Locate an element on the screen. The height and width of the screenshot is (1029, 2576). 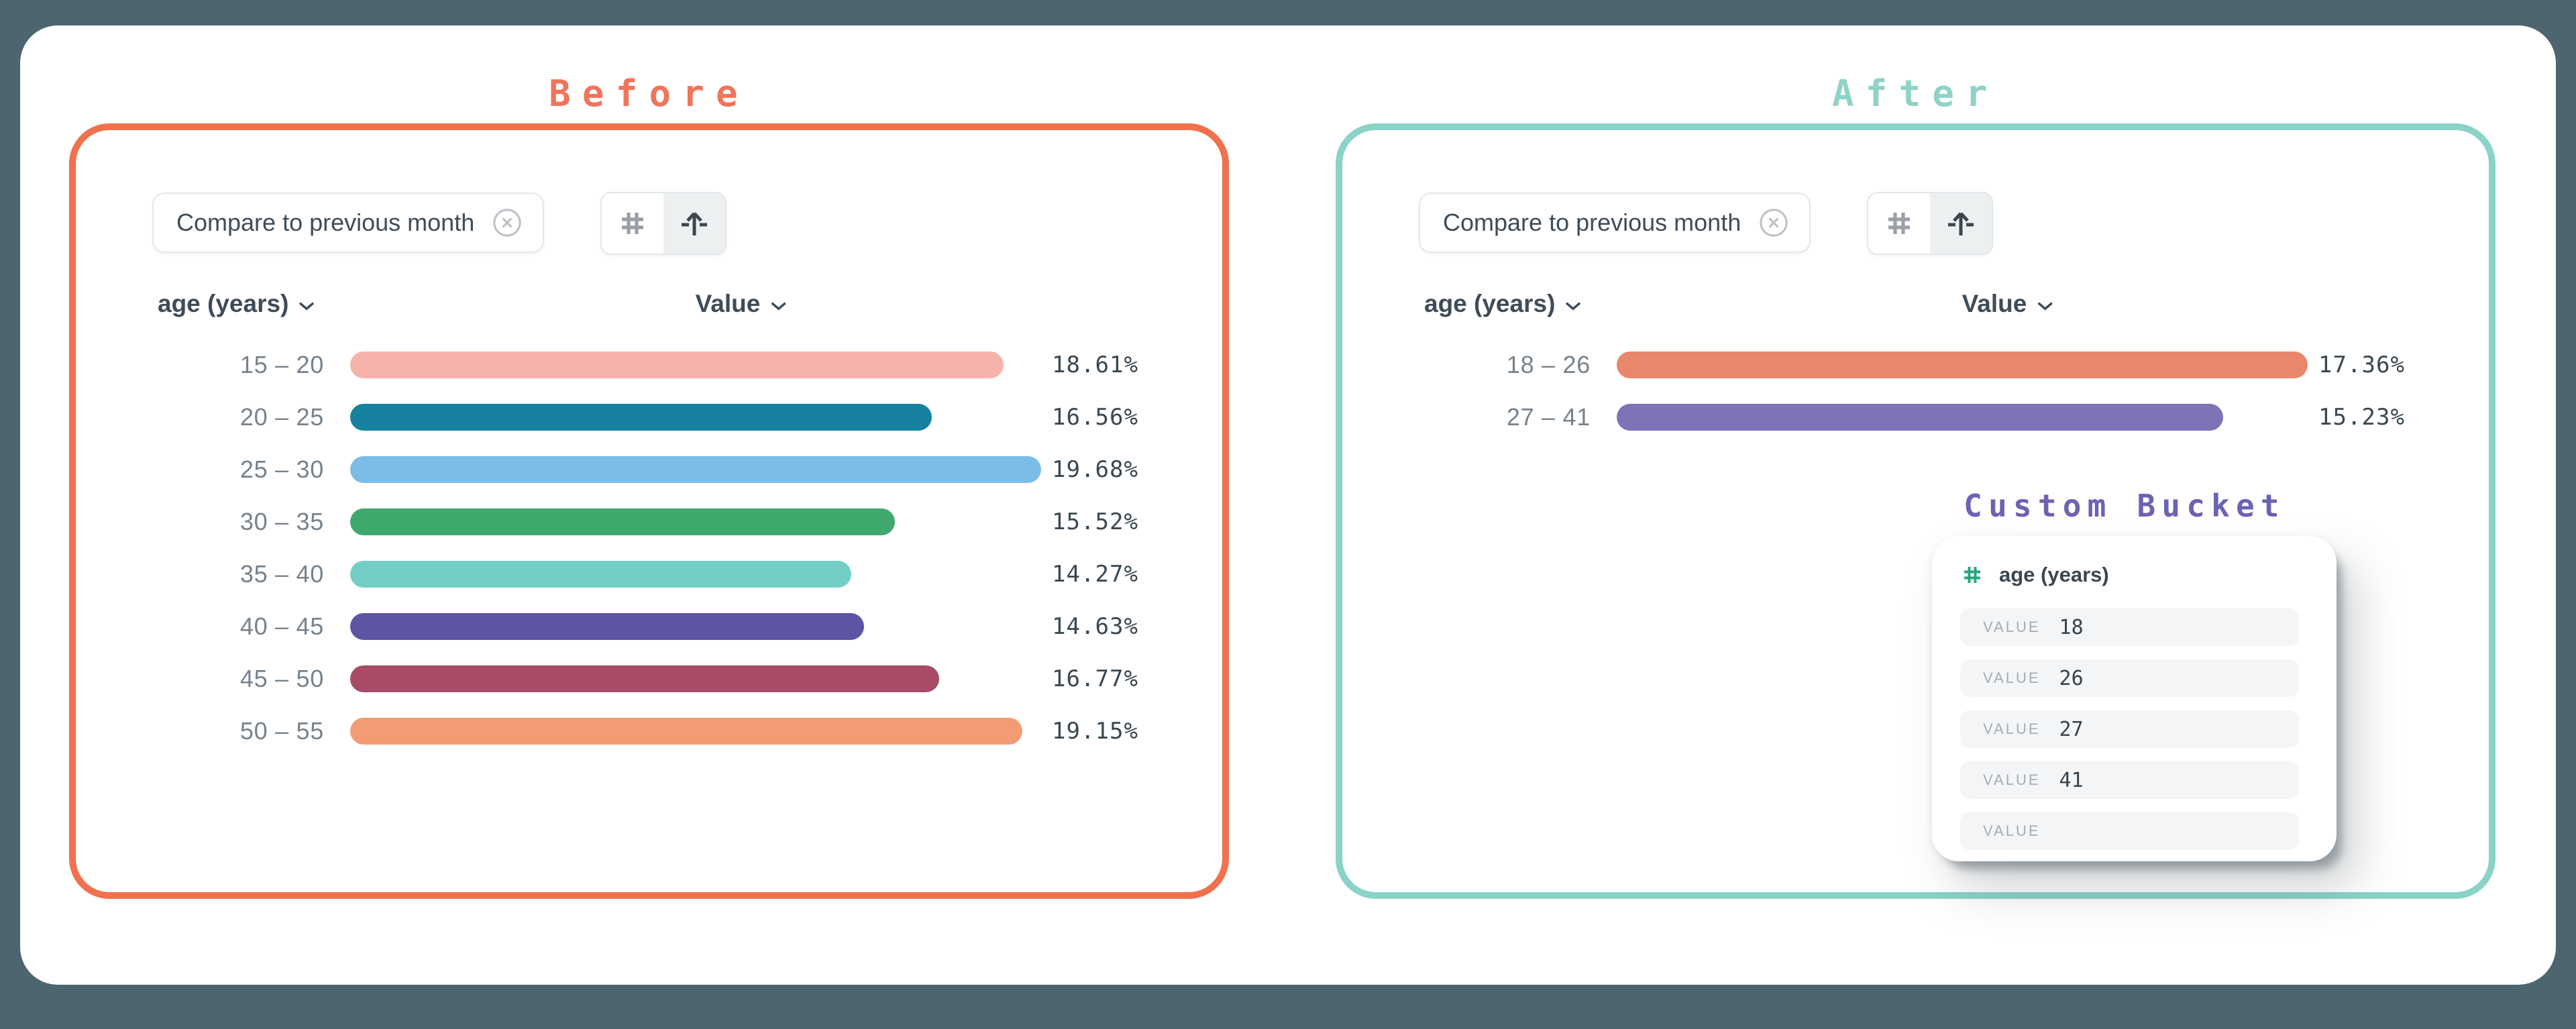
chart-row: 45 – 50 16.77% is located at coordinates (649, 679).